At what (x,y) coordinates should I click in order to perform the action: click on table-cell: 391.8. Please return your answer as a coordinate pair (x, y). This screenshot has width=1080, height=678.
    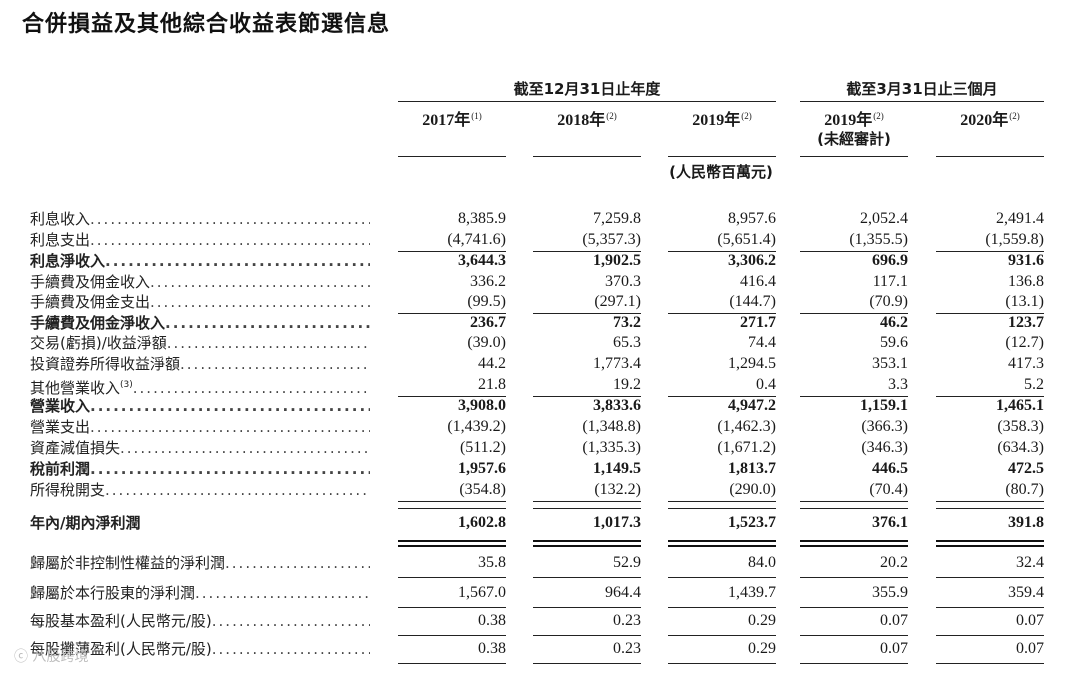
    Looking at the image, I should click on (1026, 522).